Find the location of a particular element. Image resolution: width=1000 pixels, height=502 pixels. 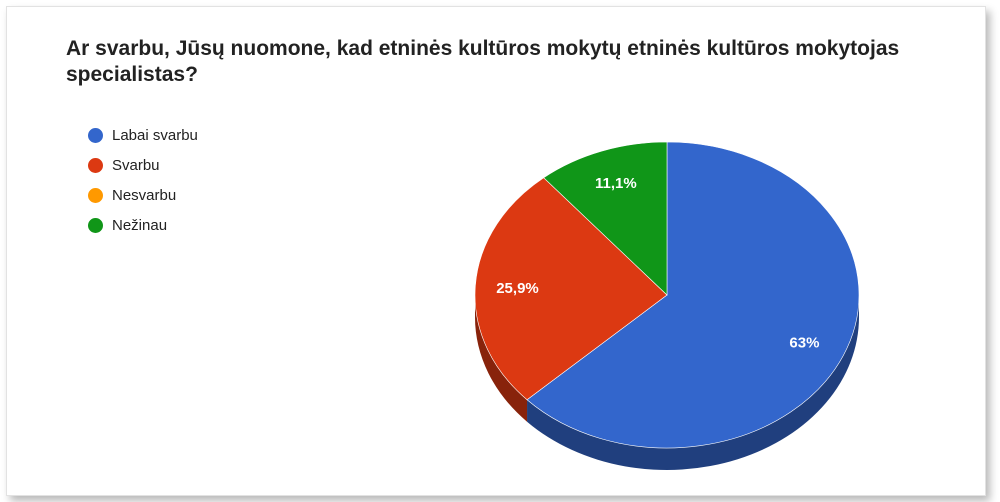

slice-label-0: 63% is located at coordinates (804, 342).